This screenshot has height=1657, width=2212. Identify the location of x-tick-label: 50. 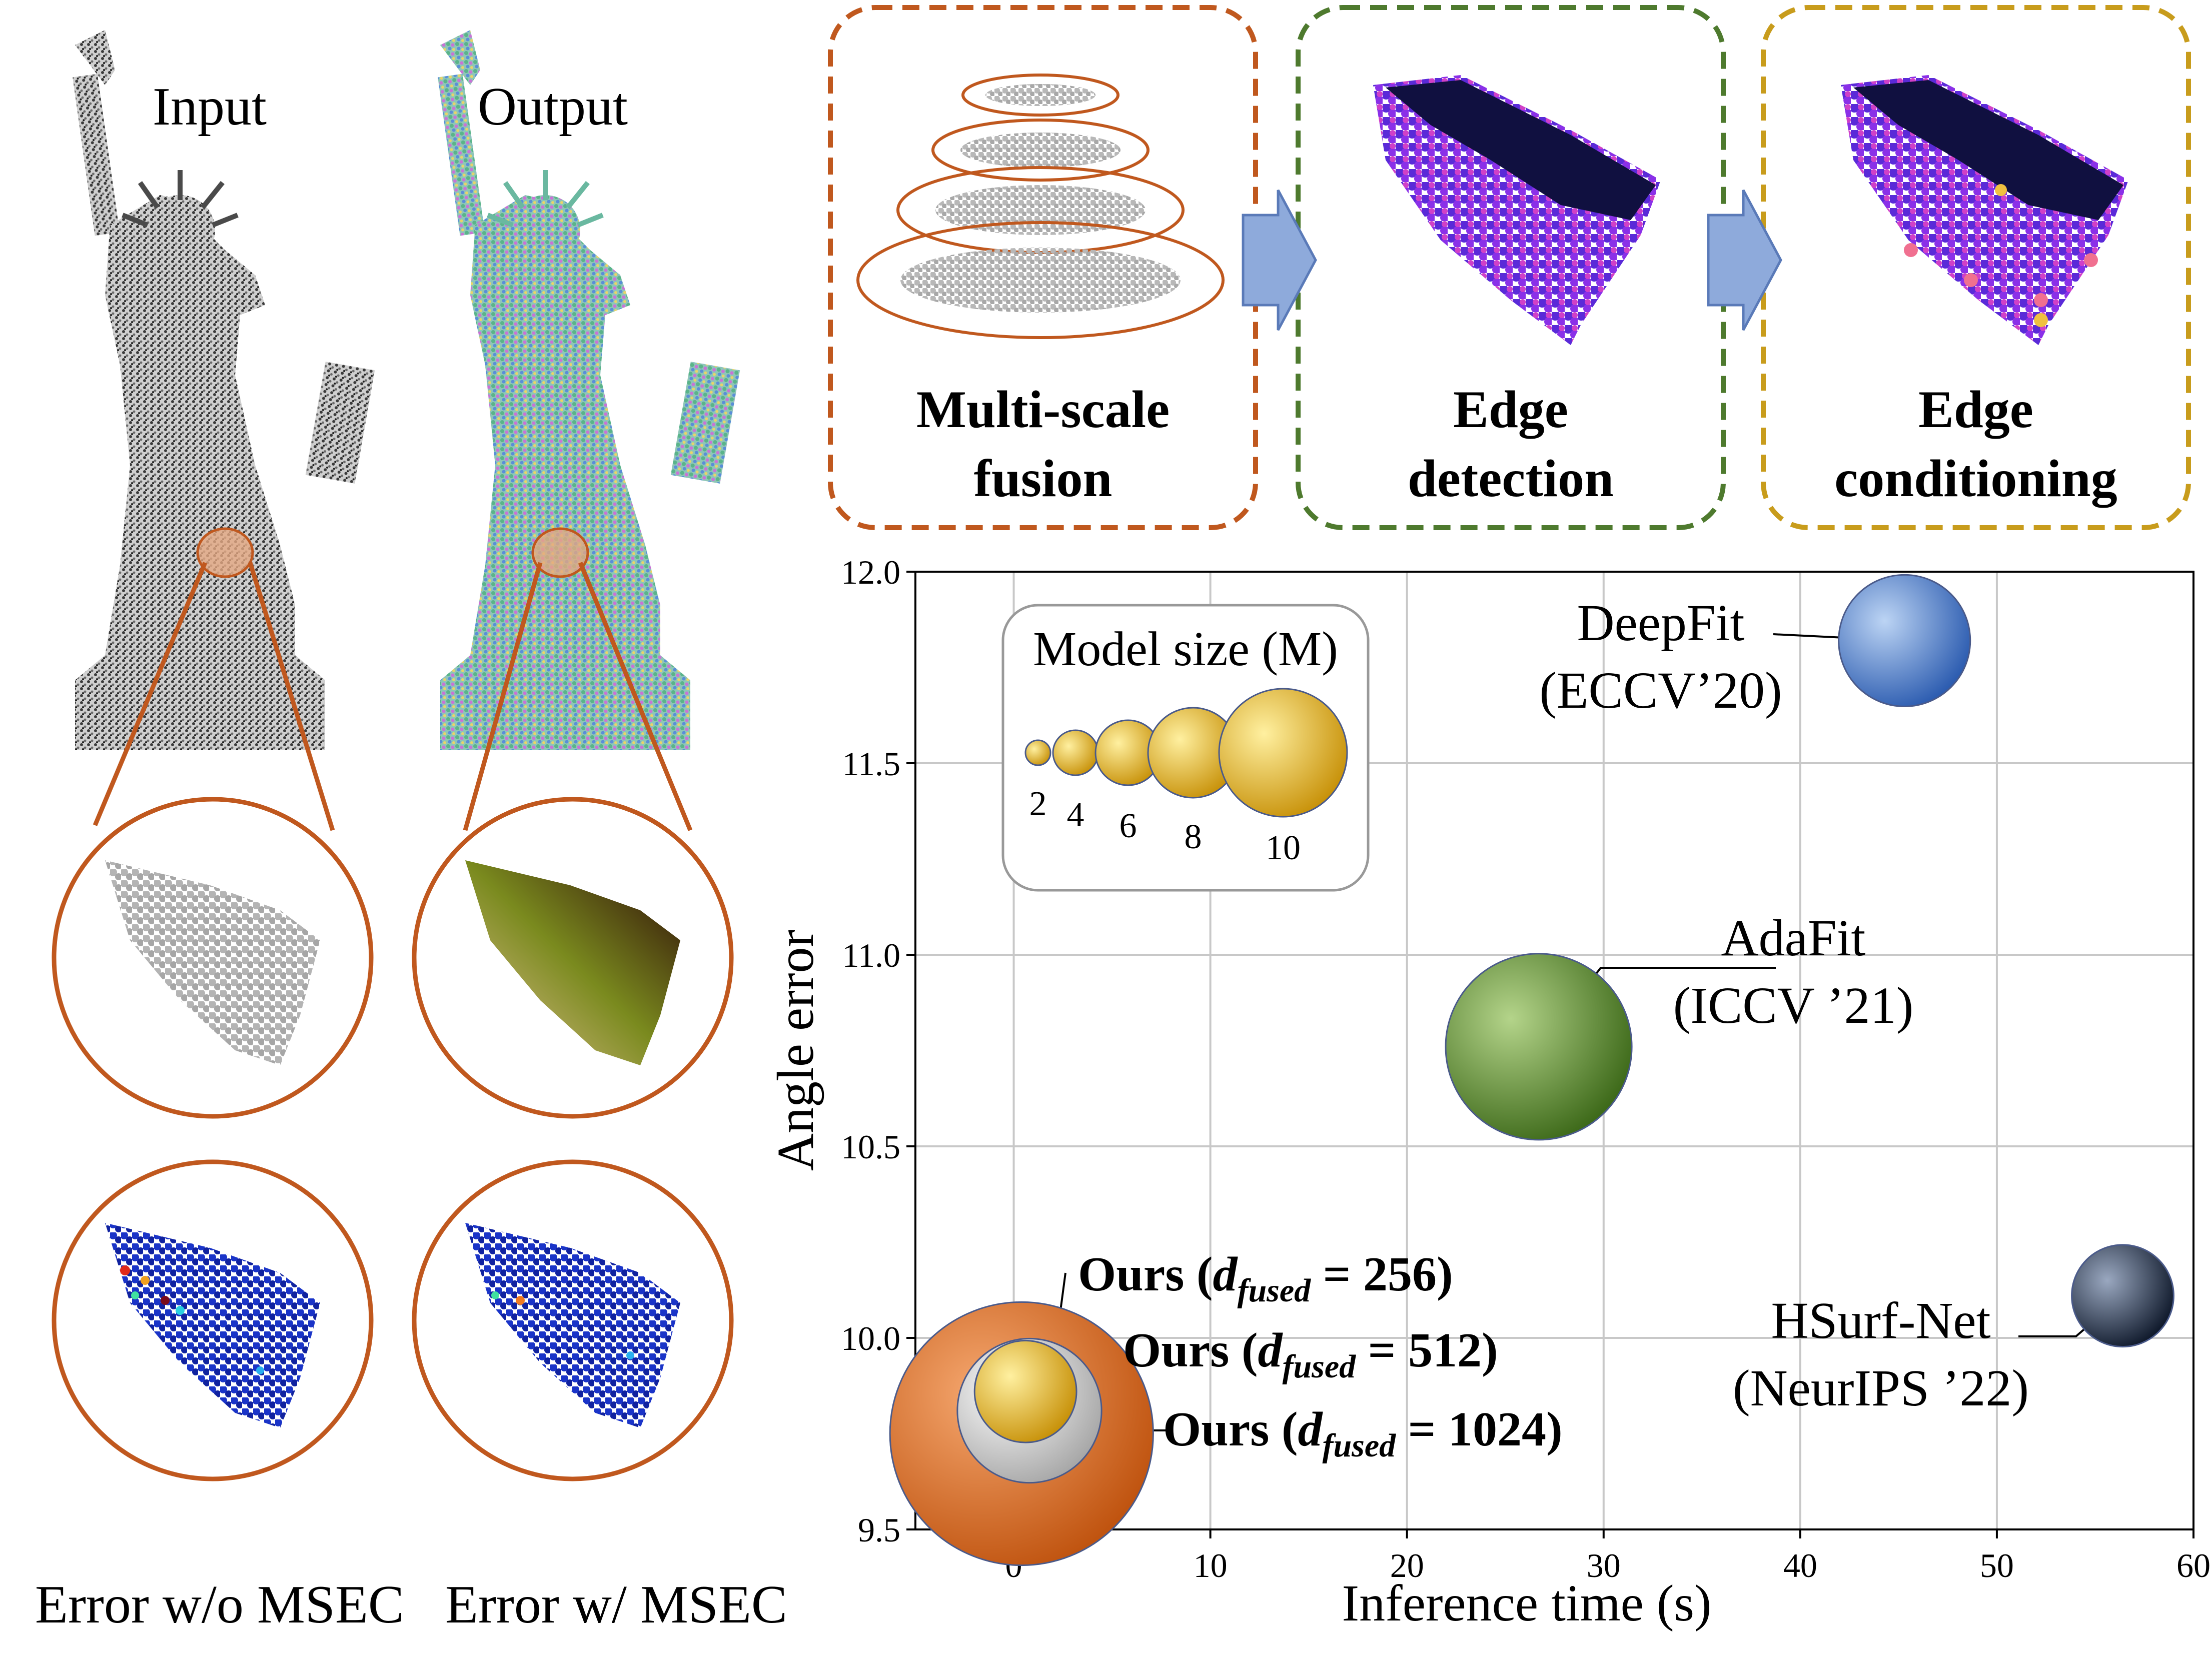
(1997, 1565).